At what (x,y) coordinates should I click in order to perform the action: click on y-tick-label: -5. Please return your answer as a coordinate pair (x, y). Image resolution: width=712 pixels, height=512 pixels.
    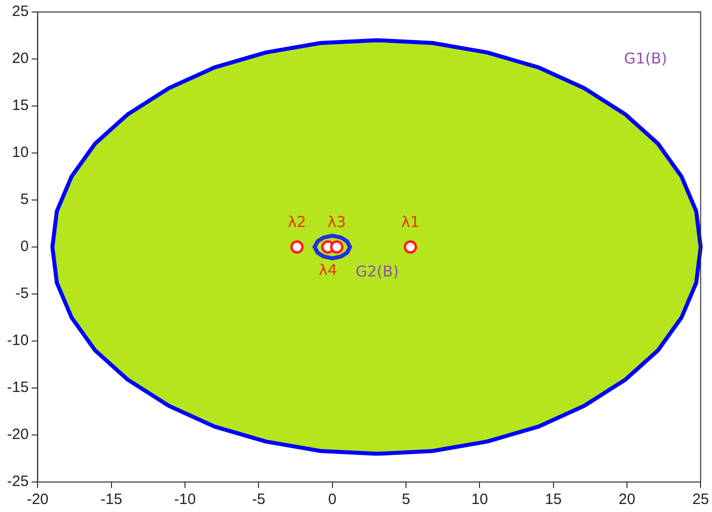
    Looking at the image, I should click on (22, 293).